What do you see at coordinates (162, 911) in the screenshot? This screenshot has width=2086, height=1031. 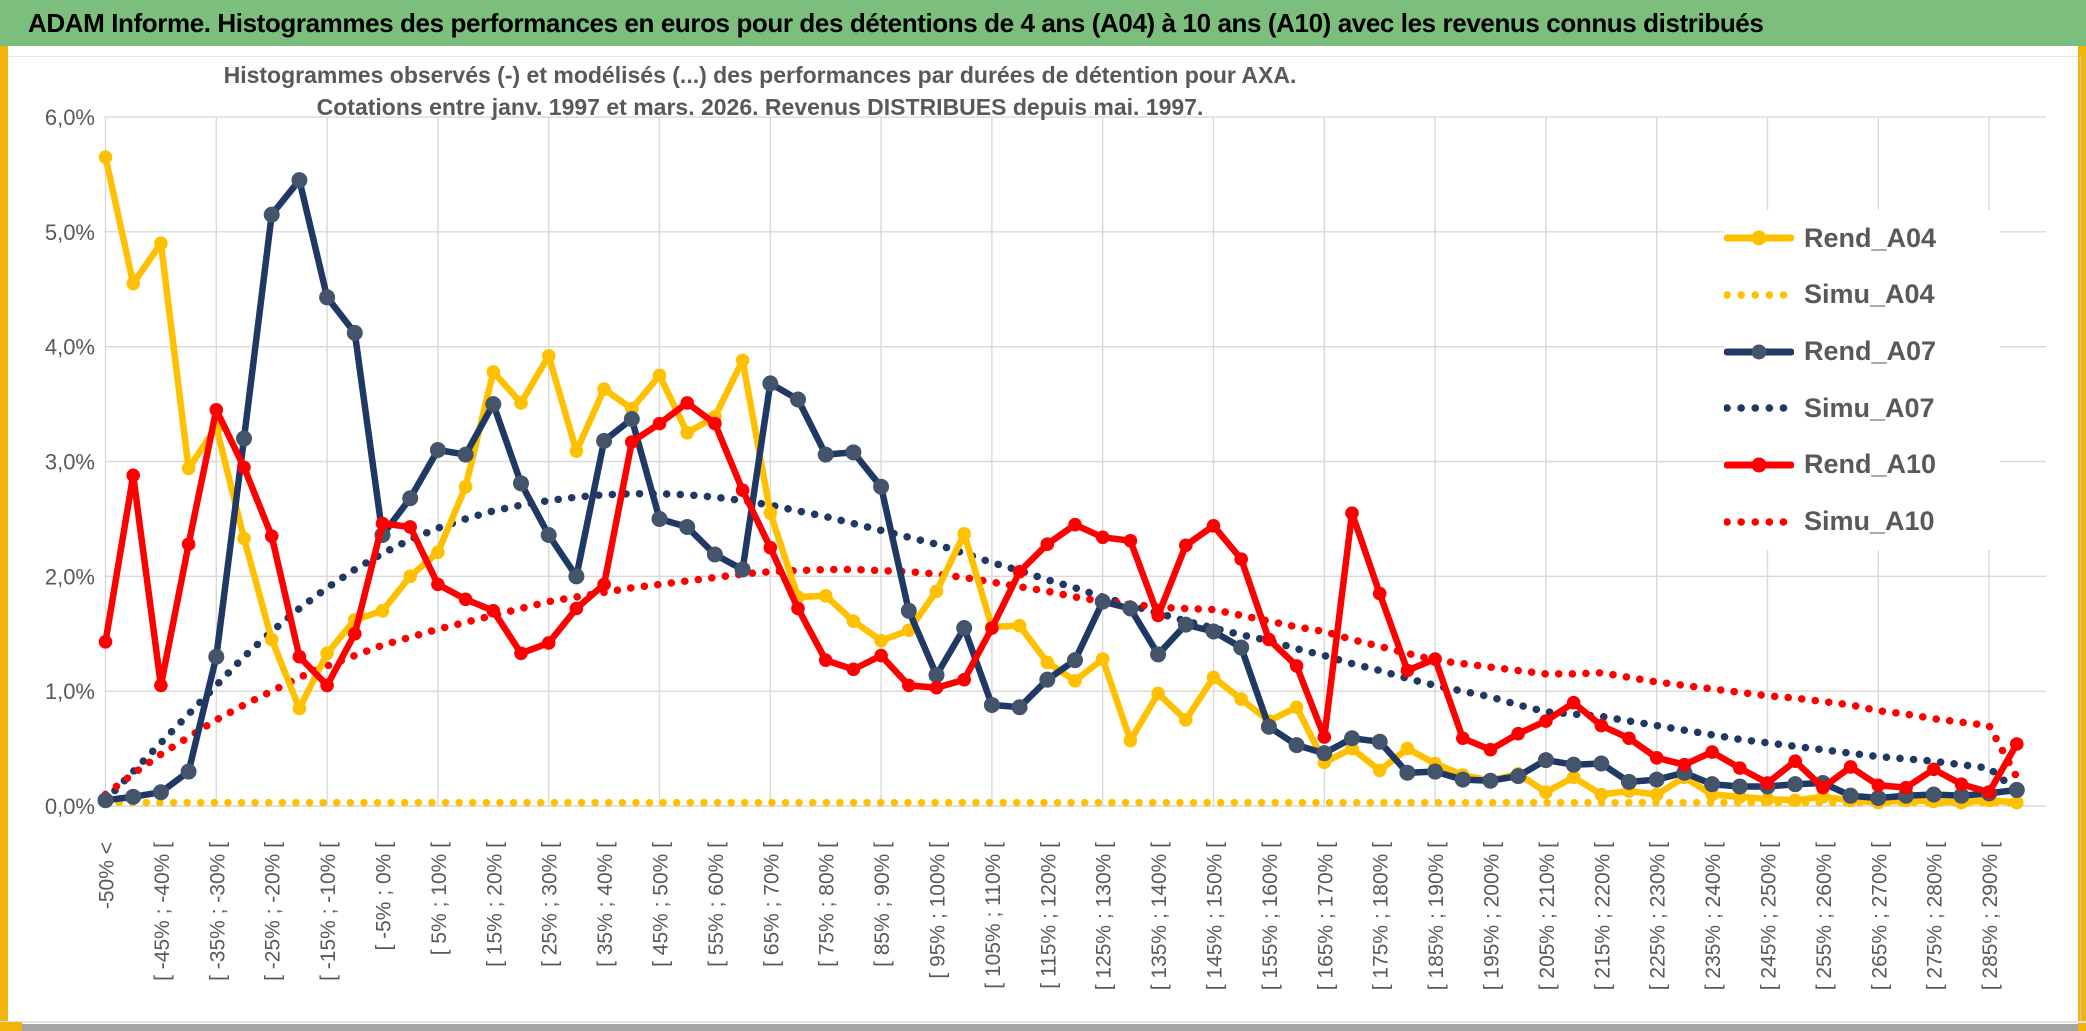 I see `x-axis-label: [ -45% ; -40% [` at bounding box center [162, 911].